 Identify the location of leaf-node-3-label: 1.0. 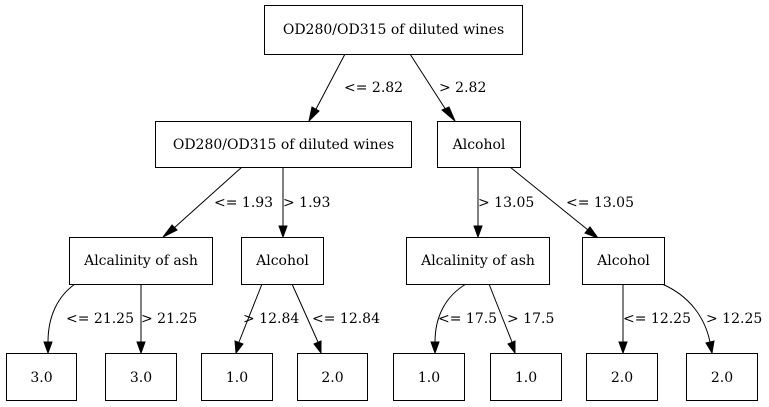
(237, 378).